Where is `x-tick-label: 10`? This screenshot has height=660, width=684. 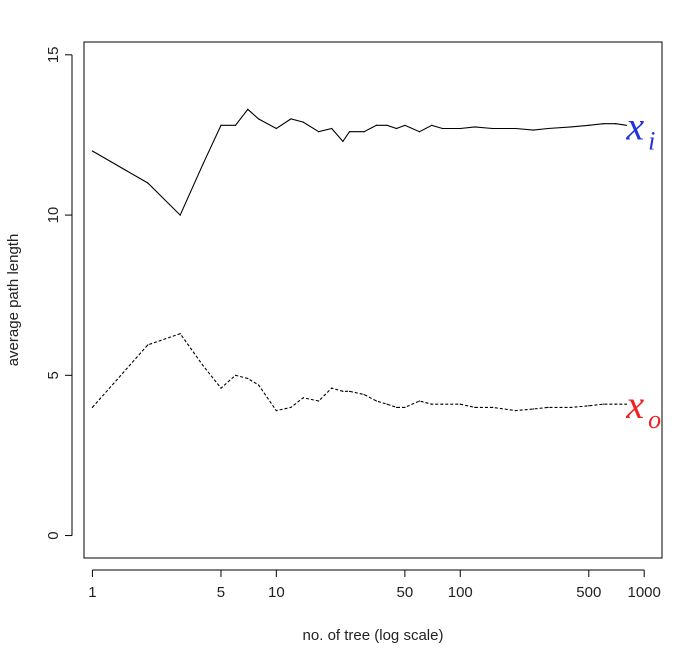
x-tick-label: 10 is located at coordinates (276, 592).